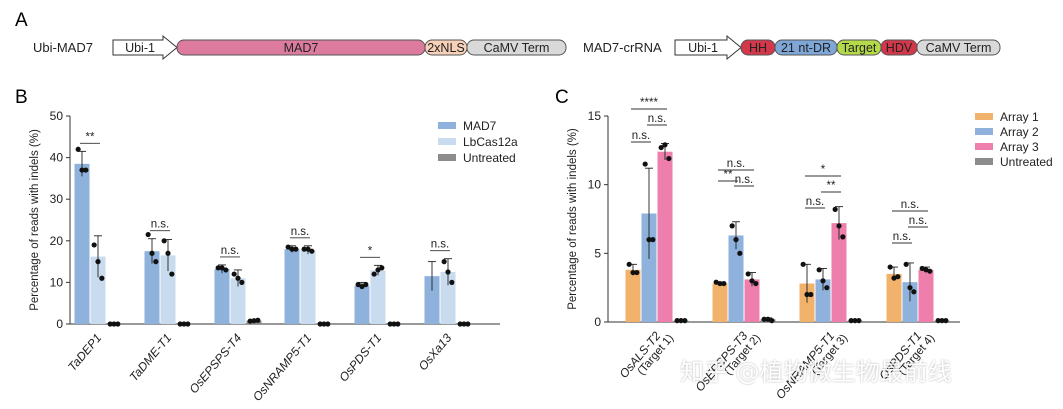  Describe the element at coordinates (446, 48) in the screenshot. I see `construct-mad7-part-label: 2xNLS` at that location.